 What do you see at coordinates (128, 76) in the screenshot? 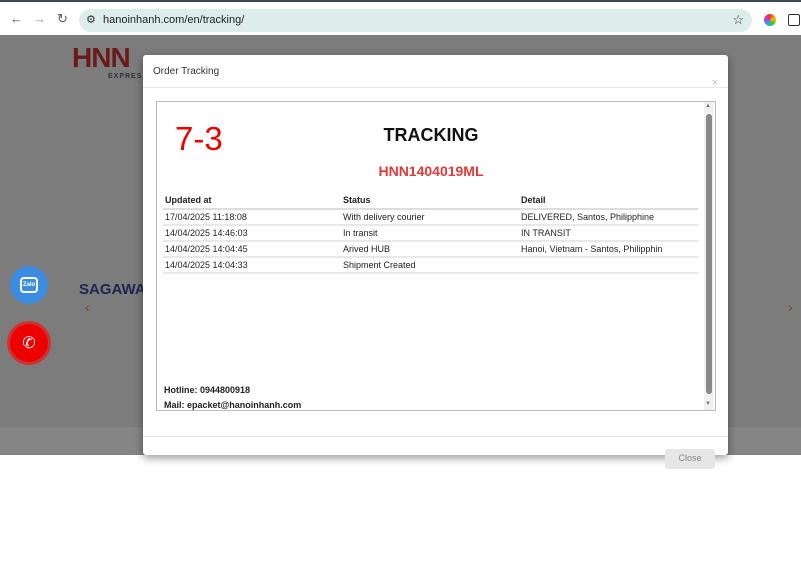
I see `site-logo-sub: EXPRESS` at bounding box center [128, 76].